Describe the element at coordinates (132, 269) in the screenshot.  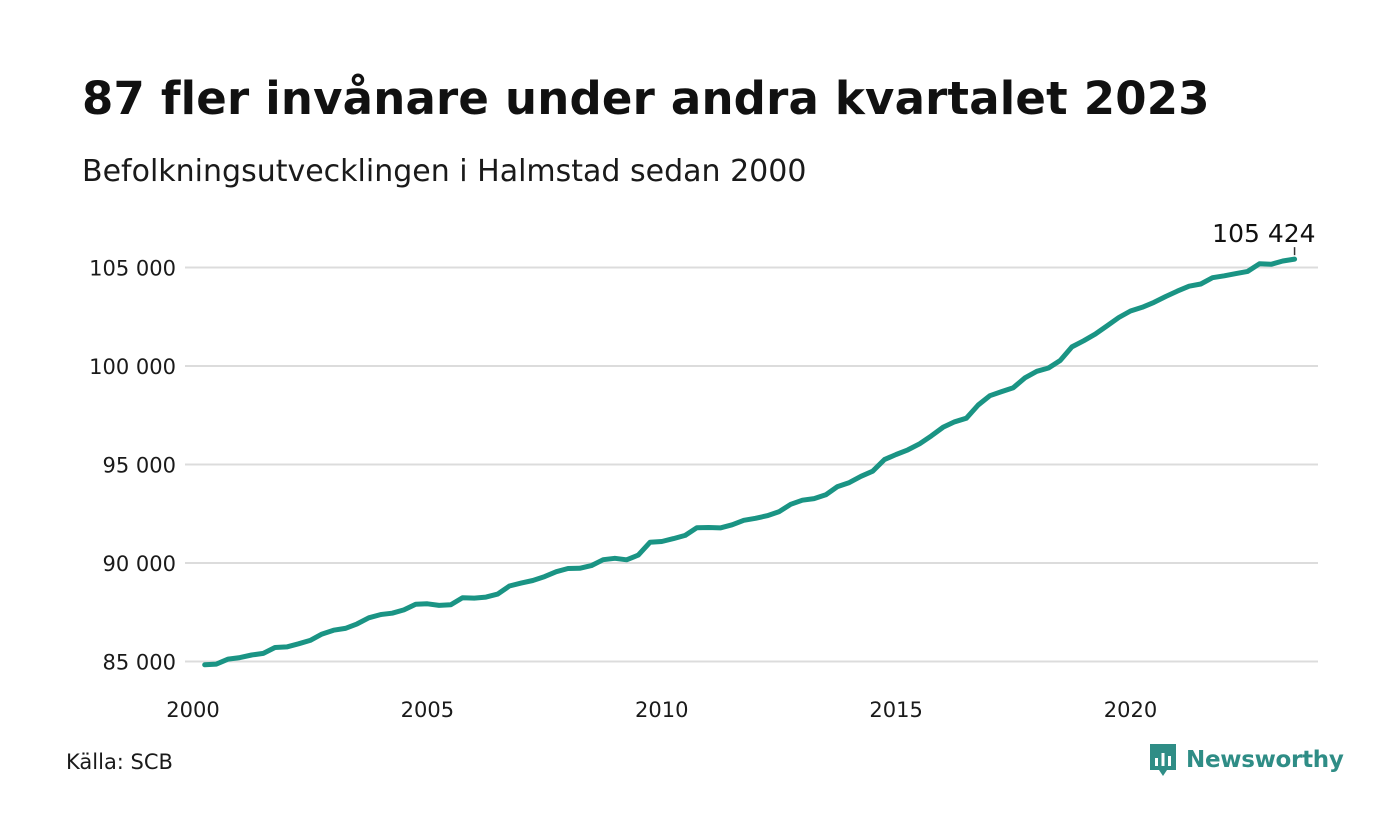
I see `y-tick-label: 105 000` at that location.